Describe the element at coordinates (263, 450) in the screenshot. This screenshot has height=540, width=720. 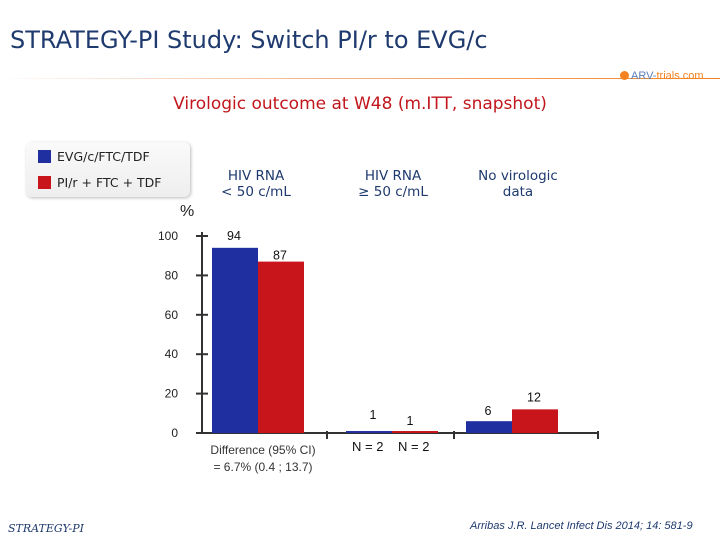
I see `difference-note-line1: Difference (95% CI)` at that location.